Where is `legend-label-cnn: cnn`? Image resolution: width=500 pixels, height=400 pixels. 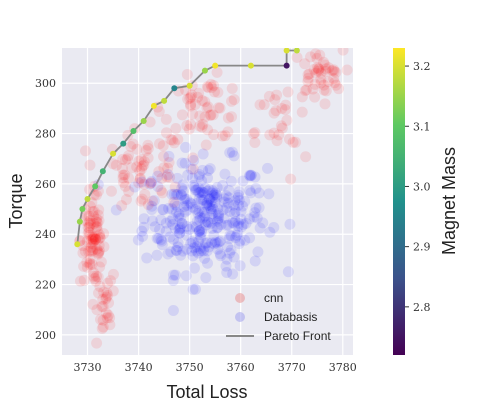
legend-label-cnn: cnn is located at coordinates (273, 298).